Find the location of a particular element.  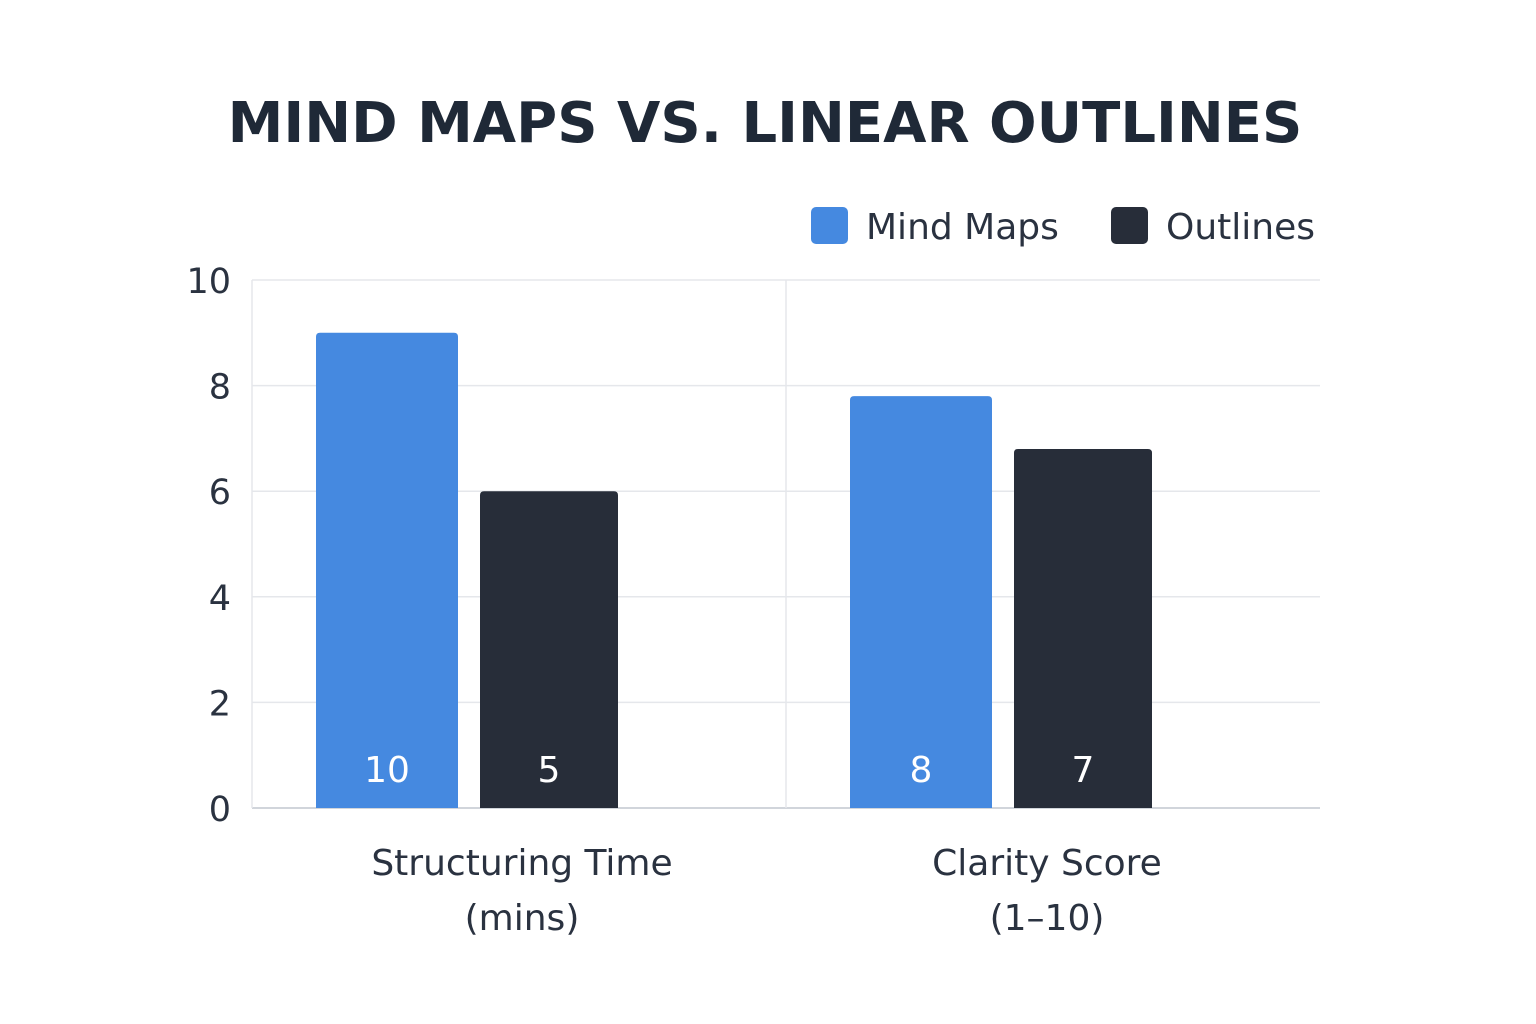

legend-label-outlines: Outlines is located at coordinates (1240, 227).